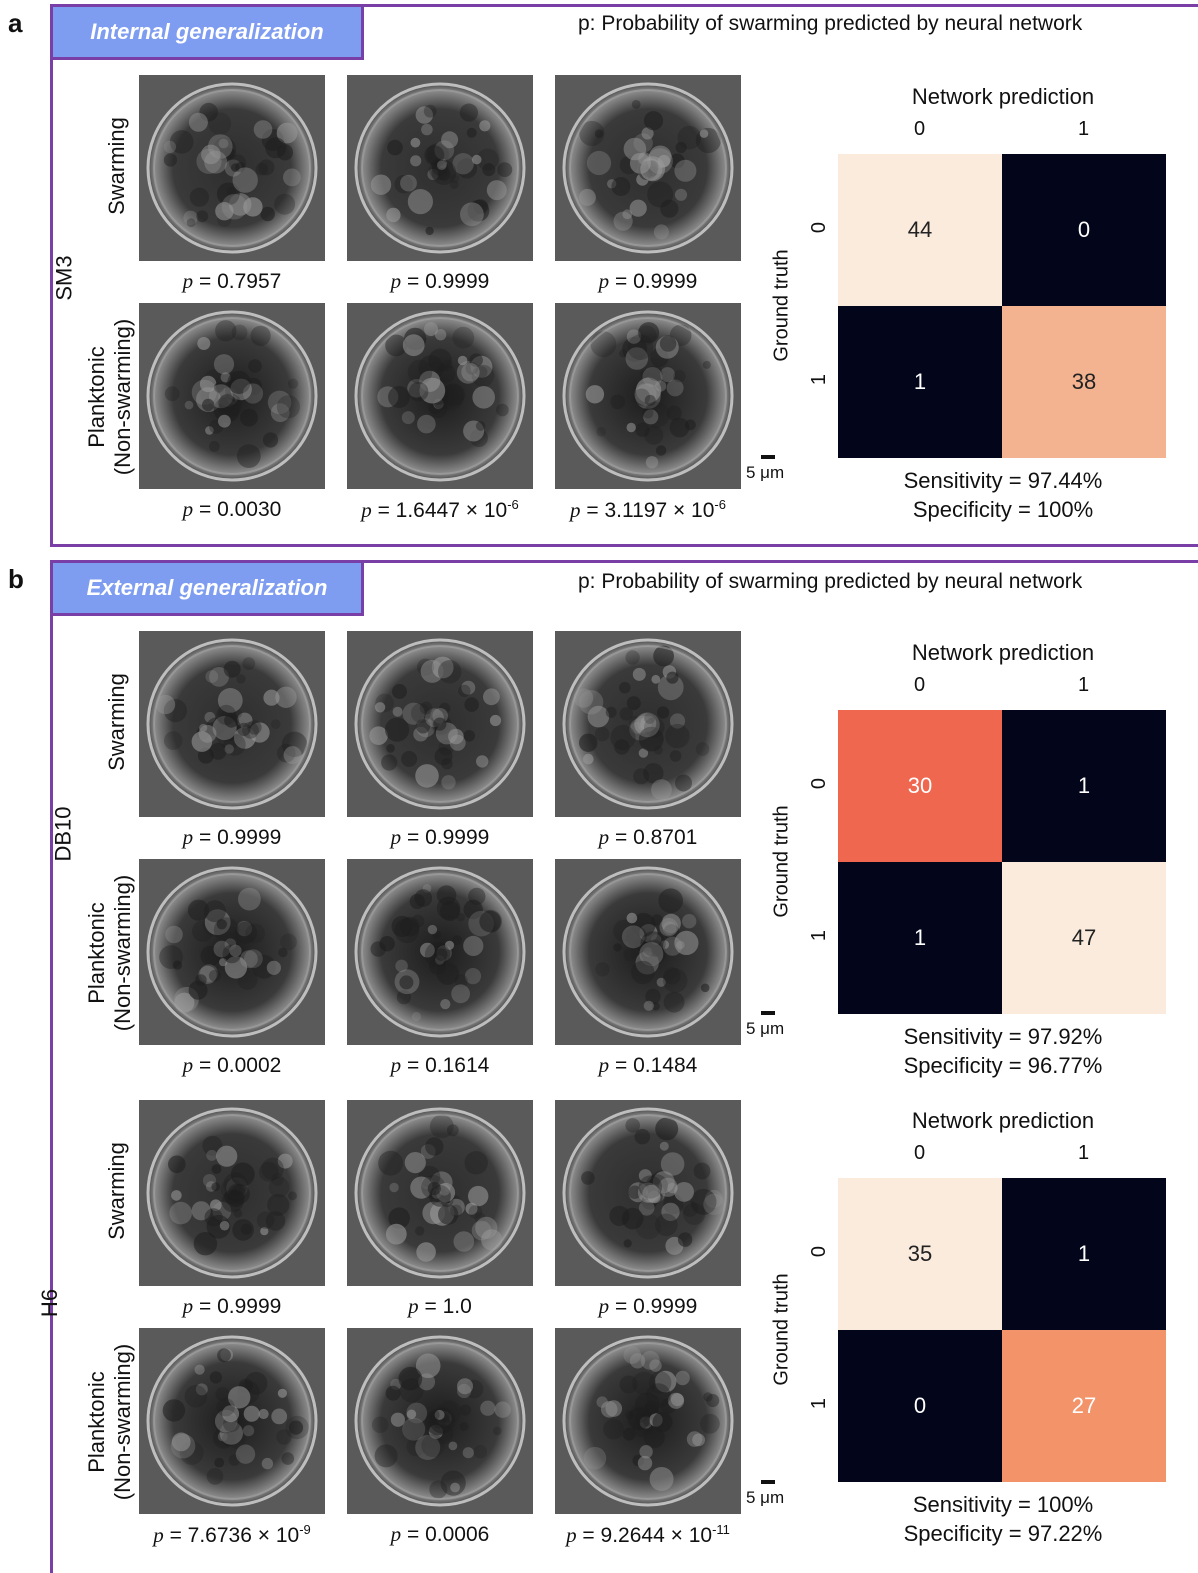 The image size is (1198, 1573). I want to click on strain-label: DB10, so click(63, 834).